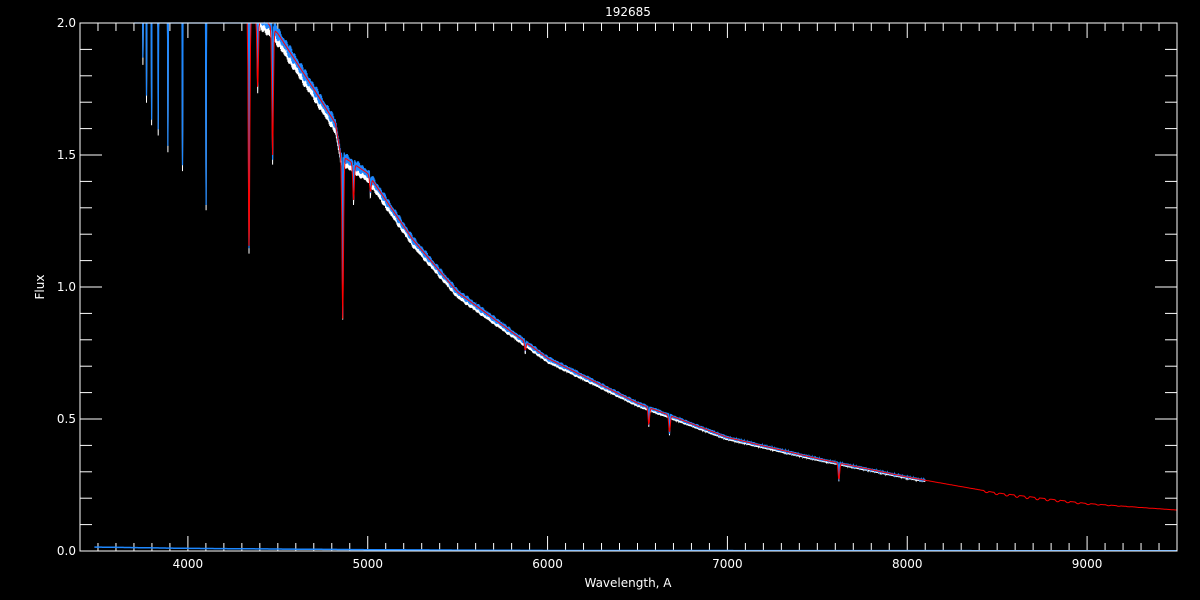 Image resolution: width=1200 pixels, height=600 pixels. I want to click on x-axis-label: Wavelength, A, so click(628, 583).